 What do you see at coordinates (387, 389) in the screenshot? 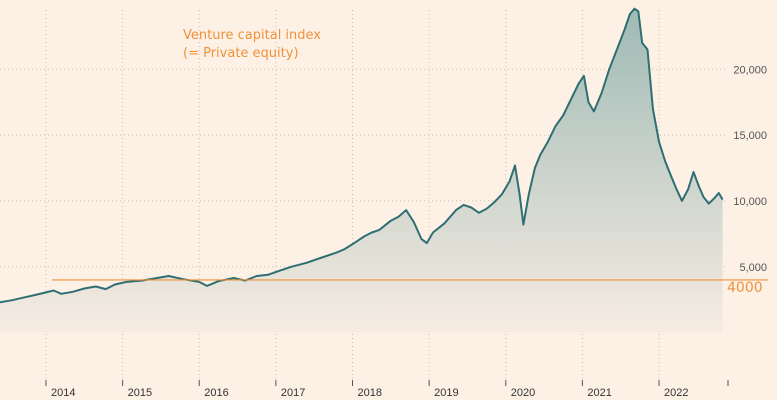
I see `x-axis: 2014 2015 2016 2017 2018 2019 2020 2021 2022` at bounding box center [387, 389].